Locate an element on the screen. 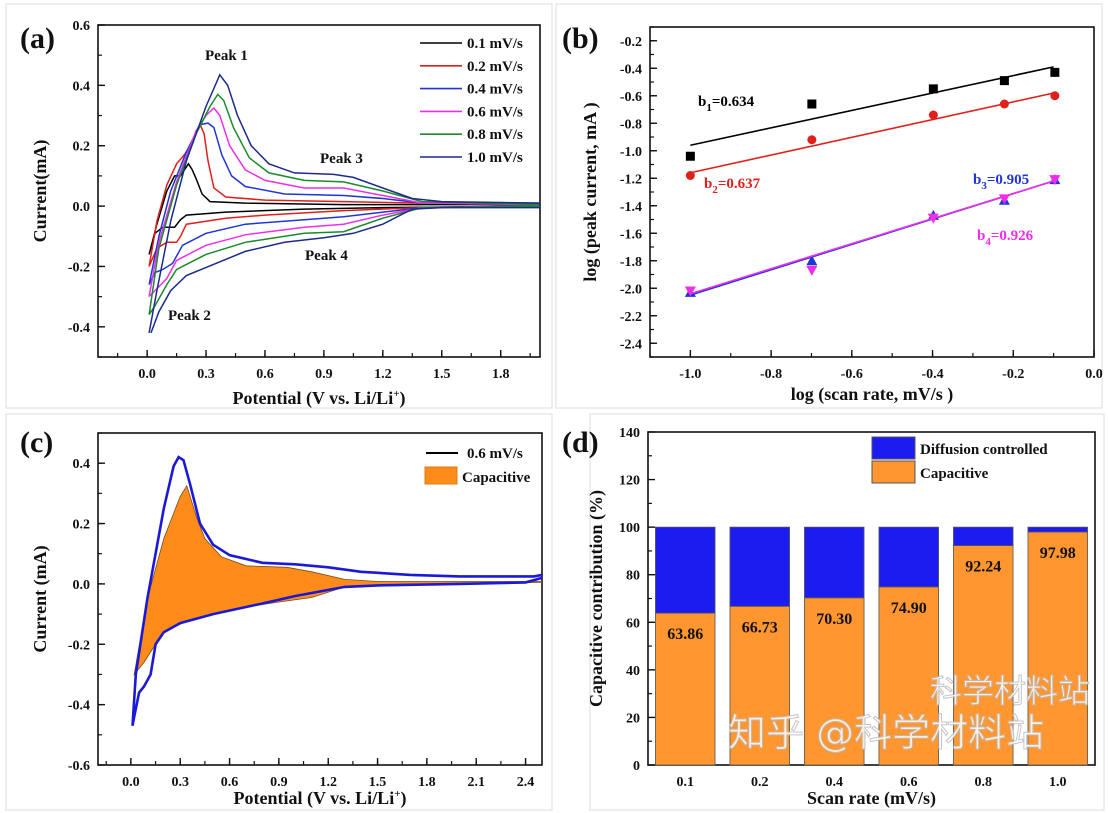 Image resolution: width=1108 pixels, height=813 pixels. bar-value-label: 63.86 is located at coordinates (685, 634).